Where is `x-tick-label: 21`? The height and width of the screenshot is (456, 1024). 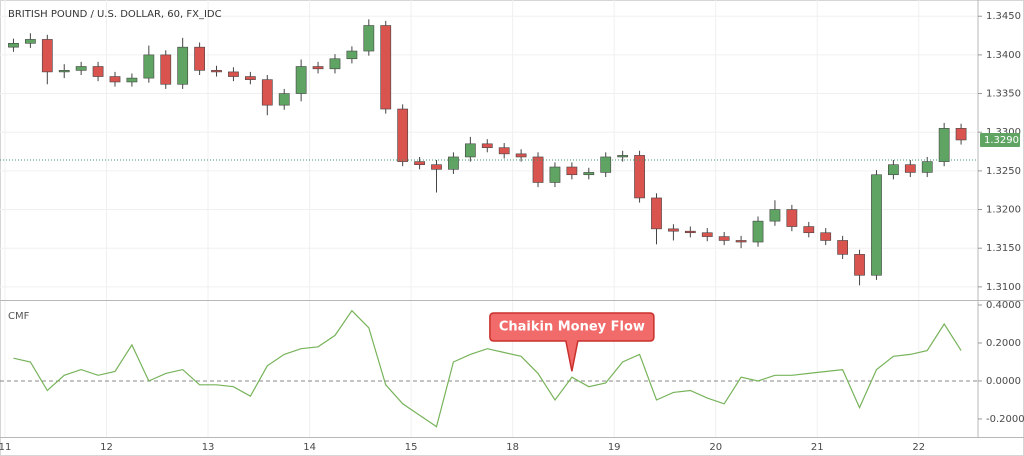
x-tick-label: 21 is located at coordinates (817, 447).